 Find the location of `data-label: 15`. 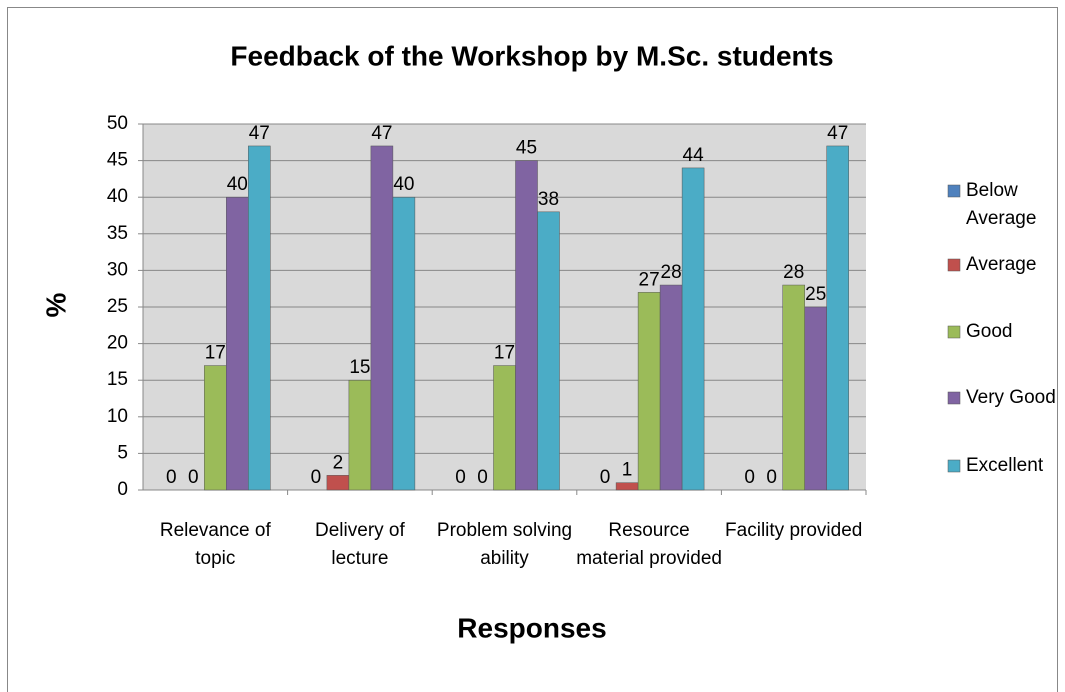

data-label: 15 is located at coordinates (359, 367).